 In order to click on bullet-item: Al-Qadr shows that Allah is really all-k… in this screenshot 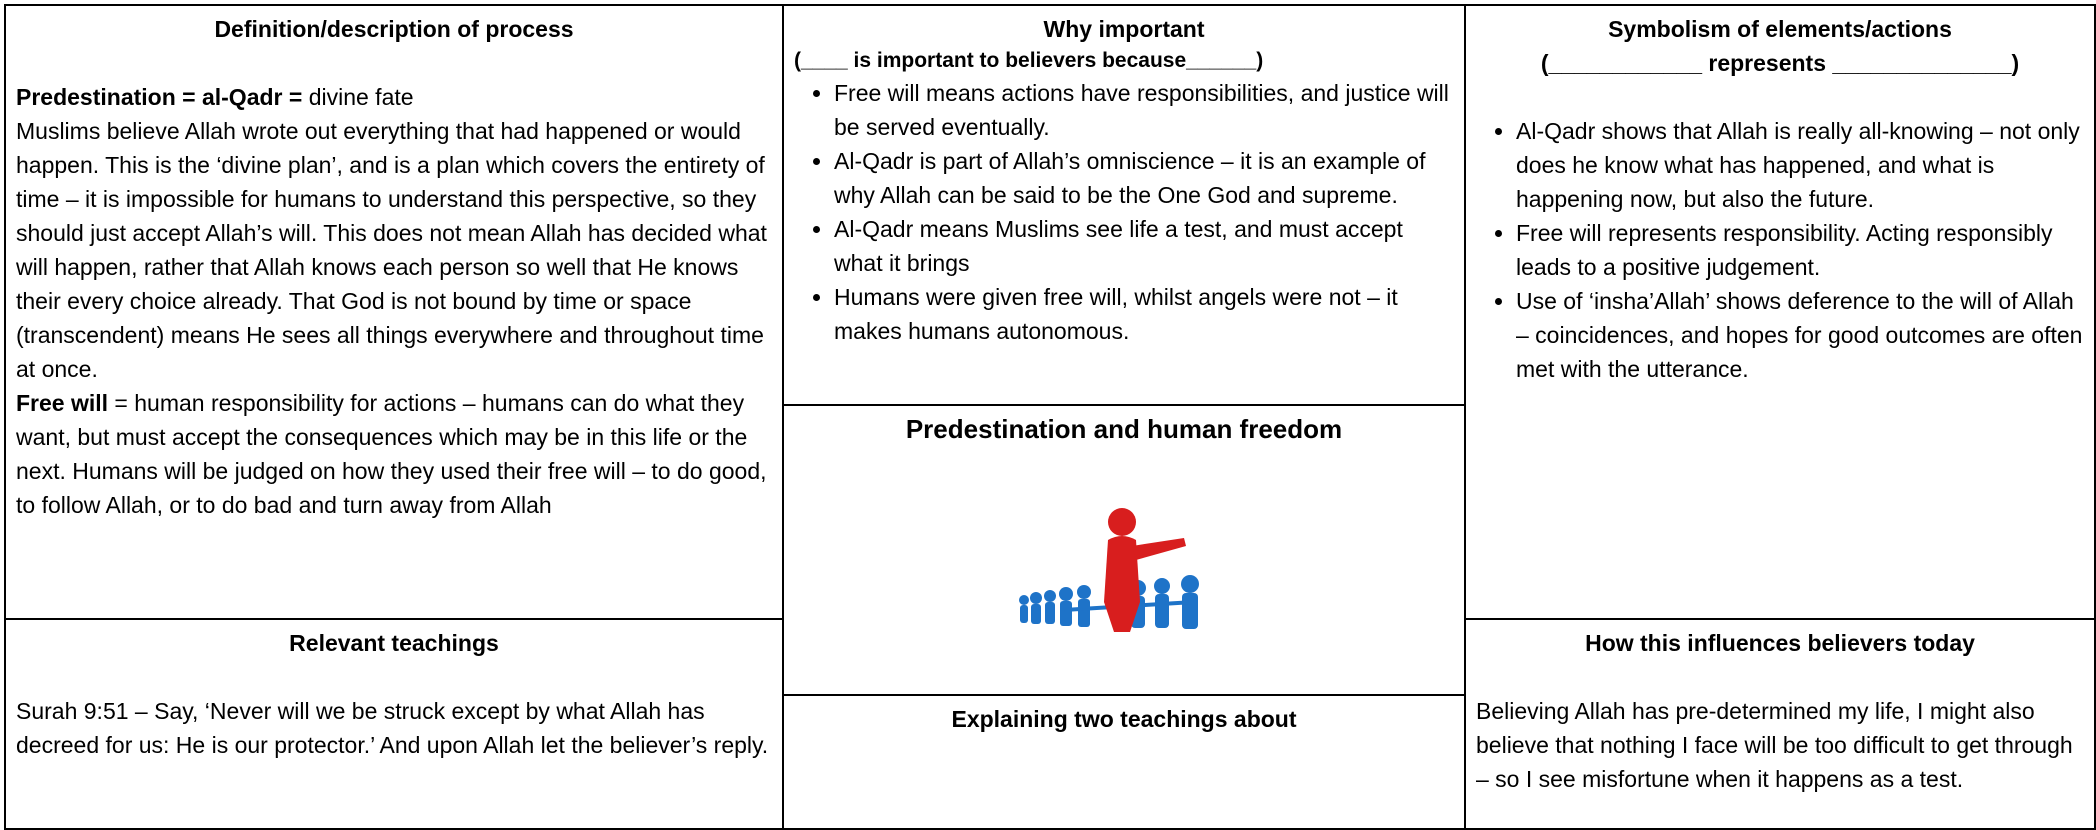, I will do `click(1800, 165)`.